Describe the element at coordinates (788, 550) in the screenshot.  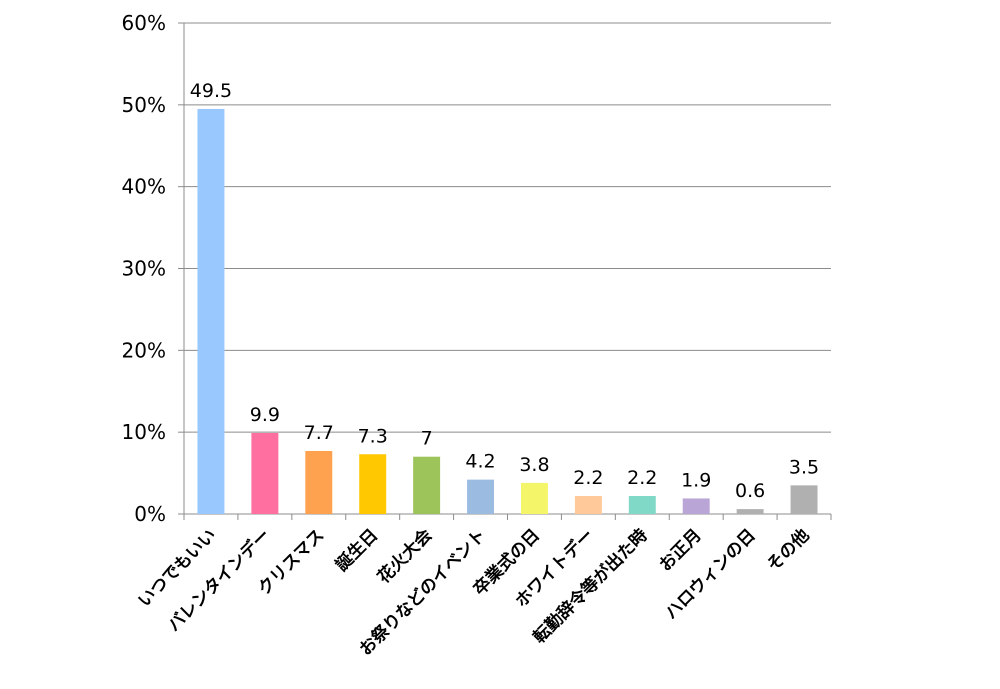
I see `x-tick-label: その他` at that location.